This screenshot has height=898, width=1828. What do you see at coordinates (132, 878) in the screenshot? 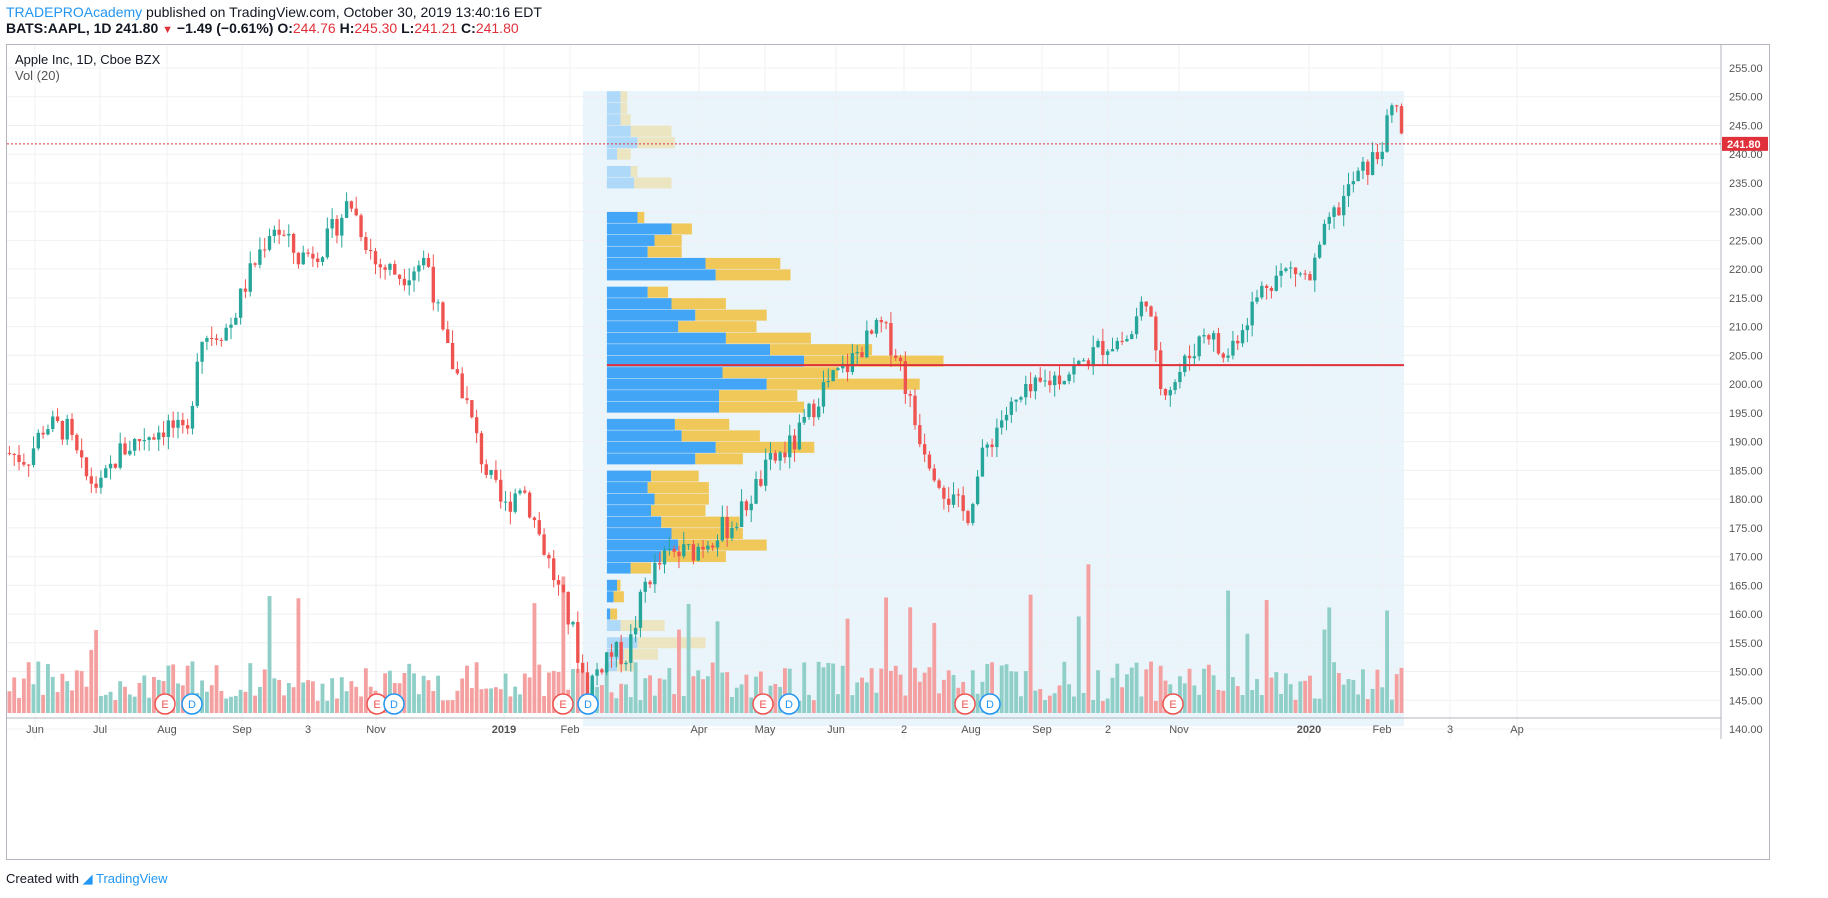
I see `tradingview-link: TradingView` at bounding box center [132, 878].